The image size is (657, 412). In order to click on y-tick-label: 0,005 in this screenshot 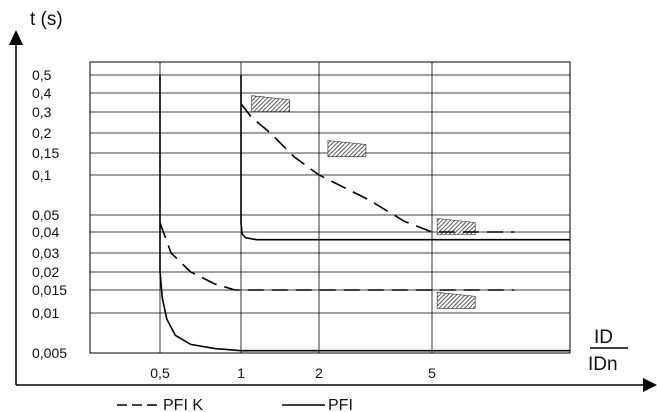, I will do `click(49, 353)`.